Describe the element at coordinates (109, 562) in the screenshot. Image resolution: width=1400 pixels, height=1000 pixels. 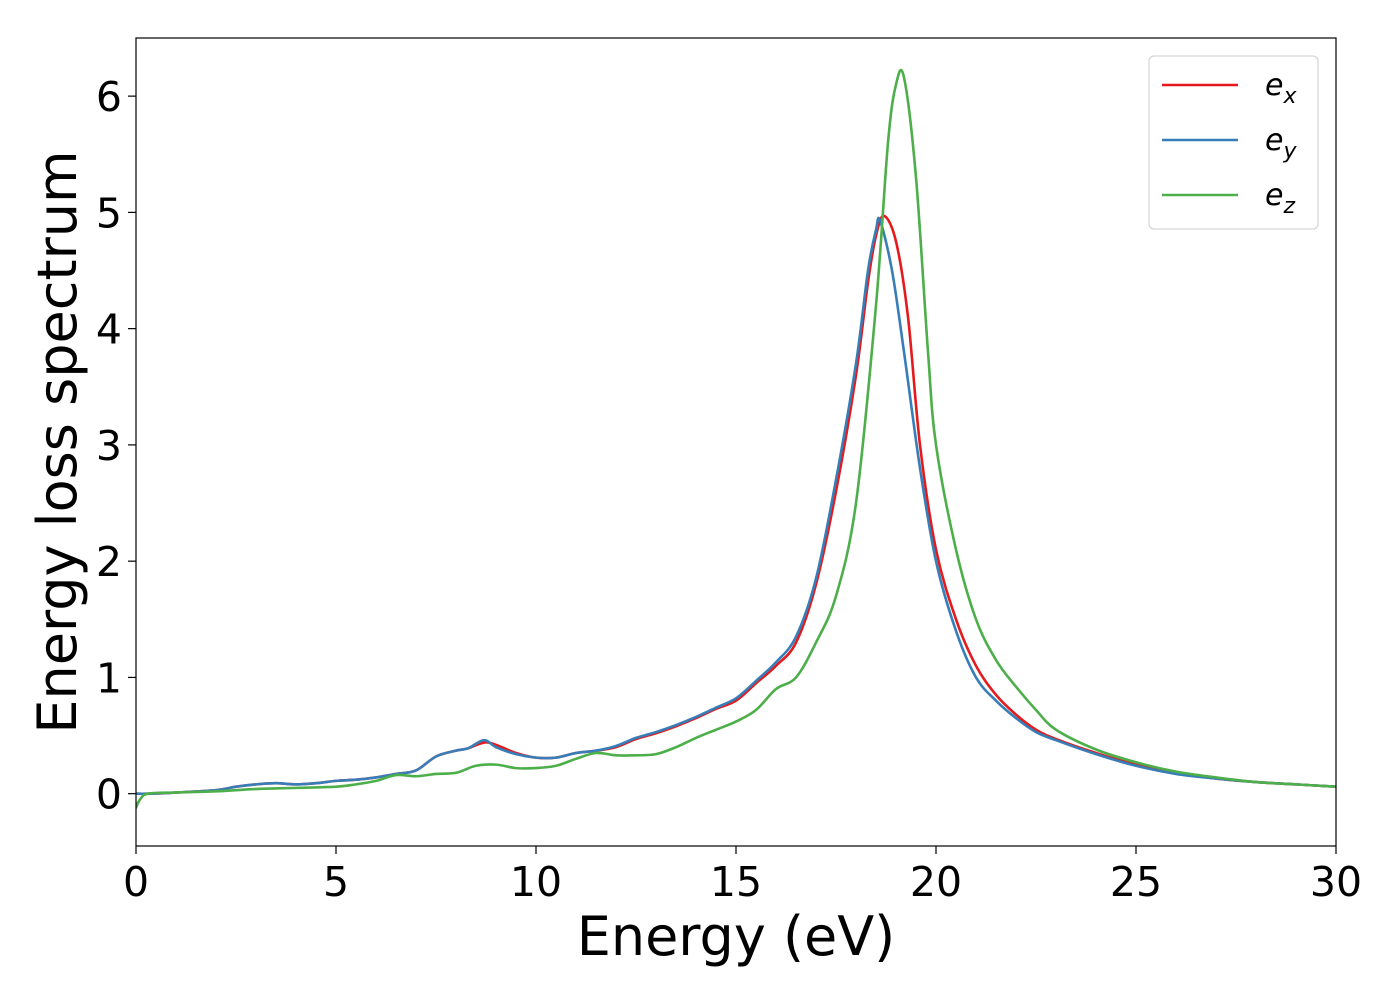
I see `y-tick-label: 2` at that location.